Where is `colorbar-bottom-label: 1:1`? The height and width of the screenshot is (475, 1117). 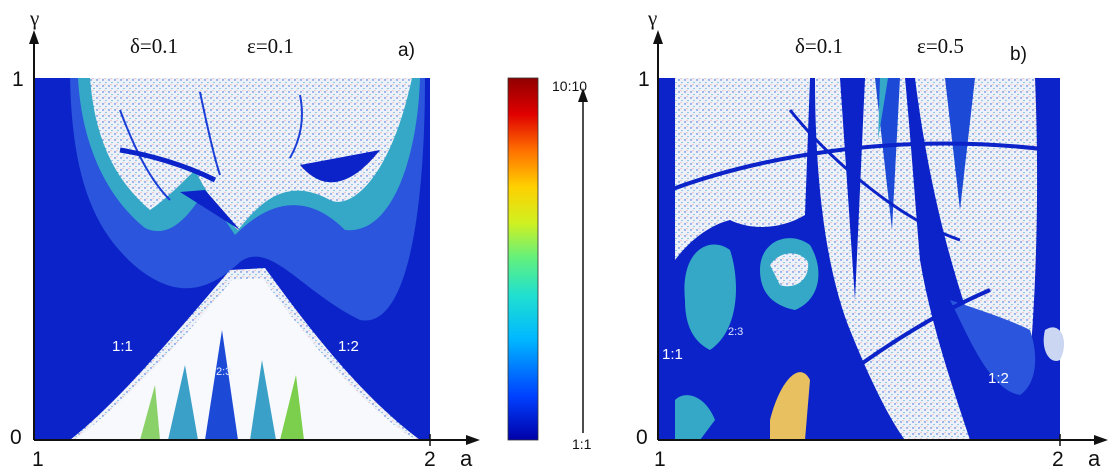
colorbar-bottom-label: 1:1 is located at coordinates (582, 444).